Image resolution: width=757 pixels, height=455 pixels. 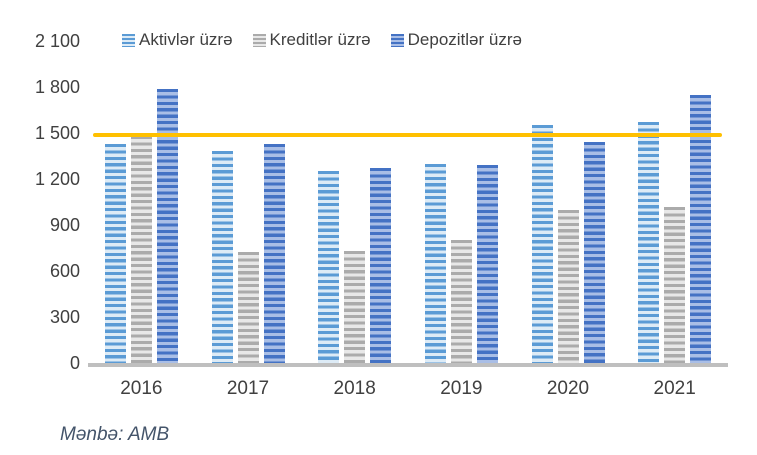 I want to click on y-axis-tick-label: 0, so click(x=74, y=363).